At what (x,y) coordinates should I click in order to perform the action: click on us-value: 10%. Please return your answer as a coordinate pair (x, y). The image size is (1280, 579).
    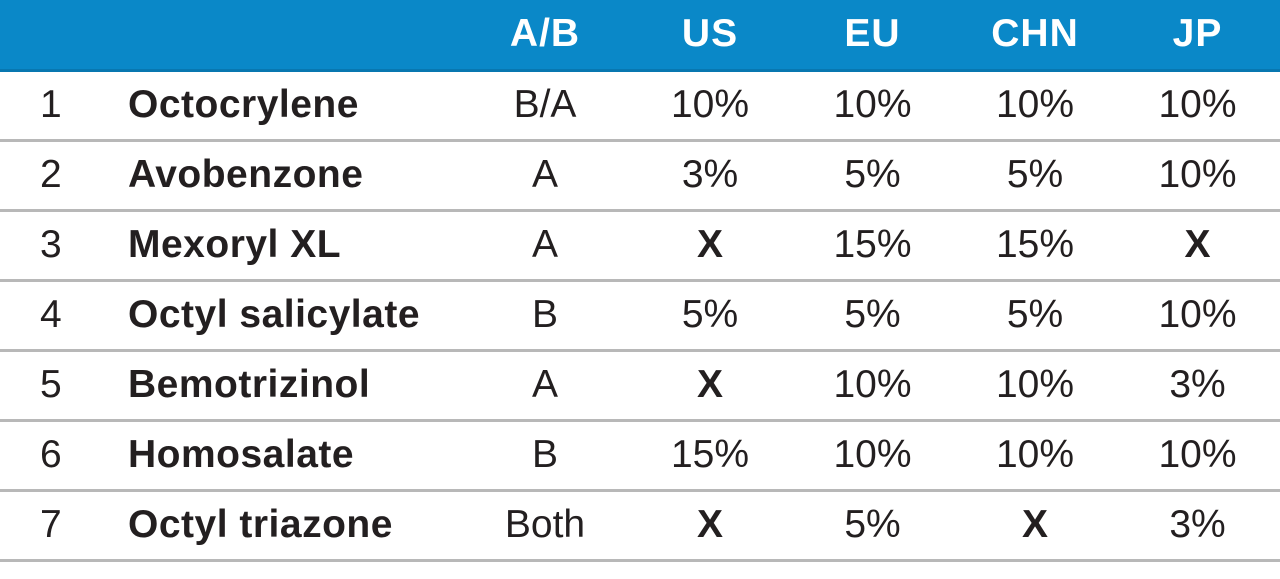
    Looking at the image, I should click on (710, 106).